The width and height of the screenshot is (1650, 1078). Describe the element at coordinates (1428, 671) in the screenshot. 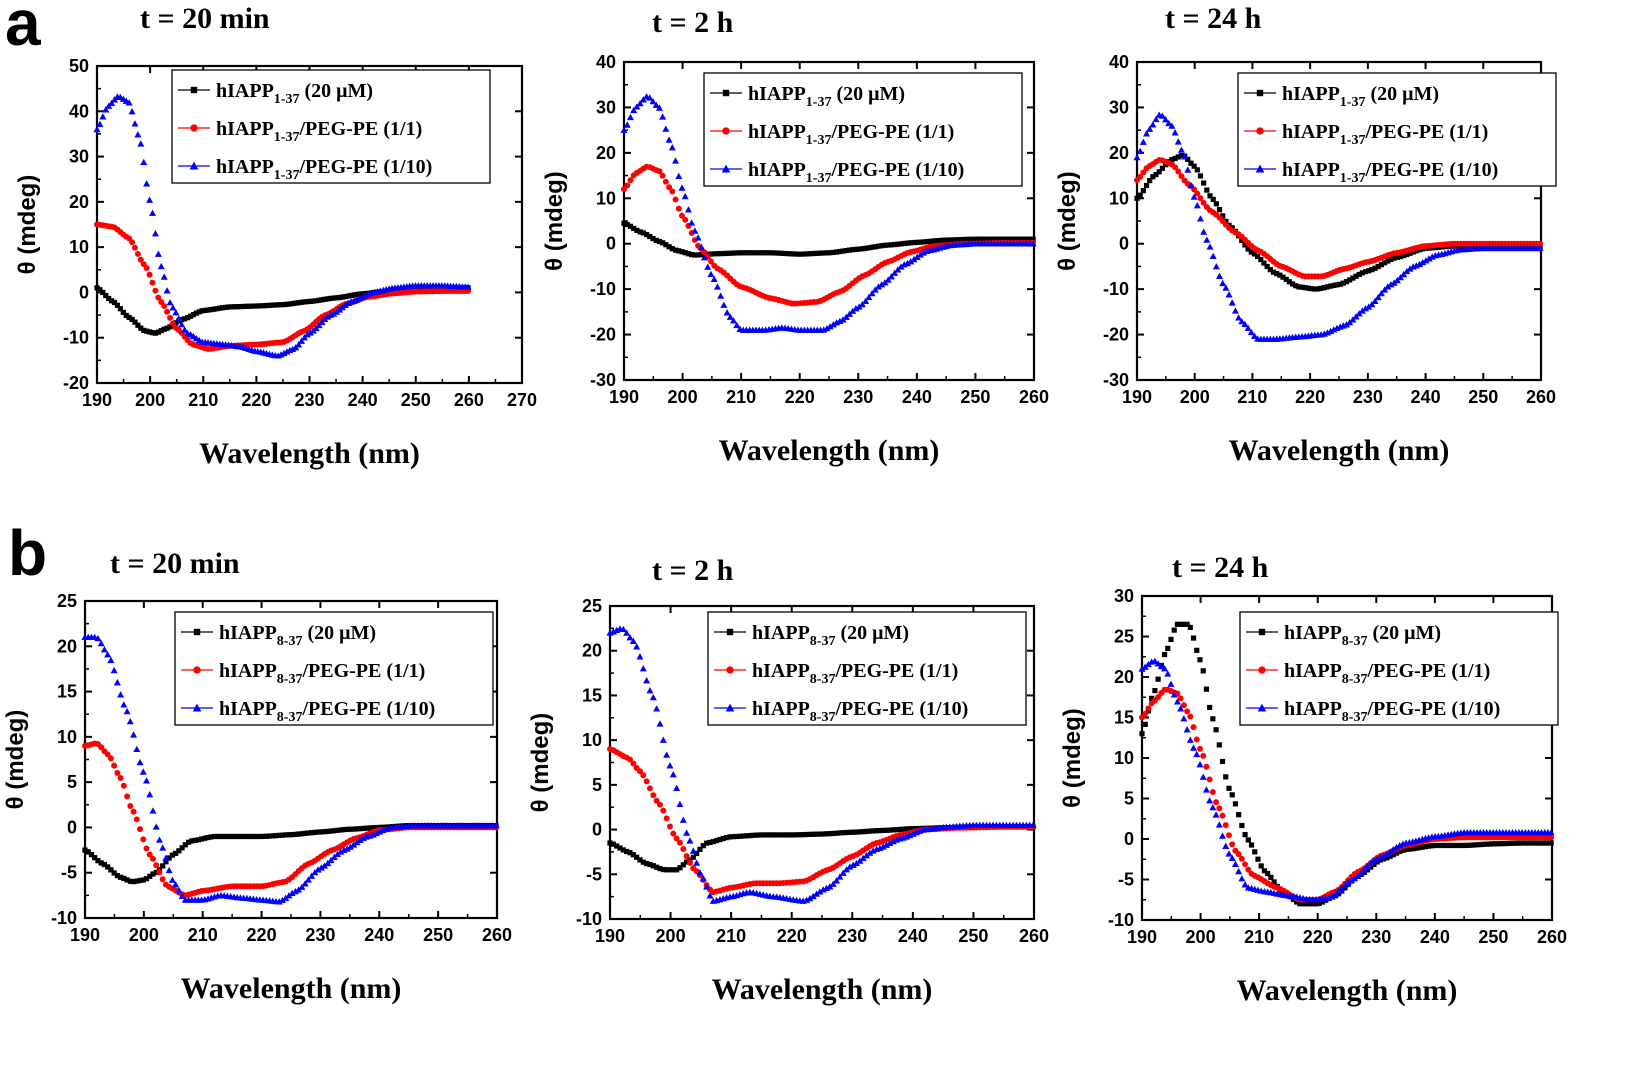

I see `legend-label-rest: /PEG-PE (1/1)` at that location.